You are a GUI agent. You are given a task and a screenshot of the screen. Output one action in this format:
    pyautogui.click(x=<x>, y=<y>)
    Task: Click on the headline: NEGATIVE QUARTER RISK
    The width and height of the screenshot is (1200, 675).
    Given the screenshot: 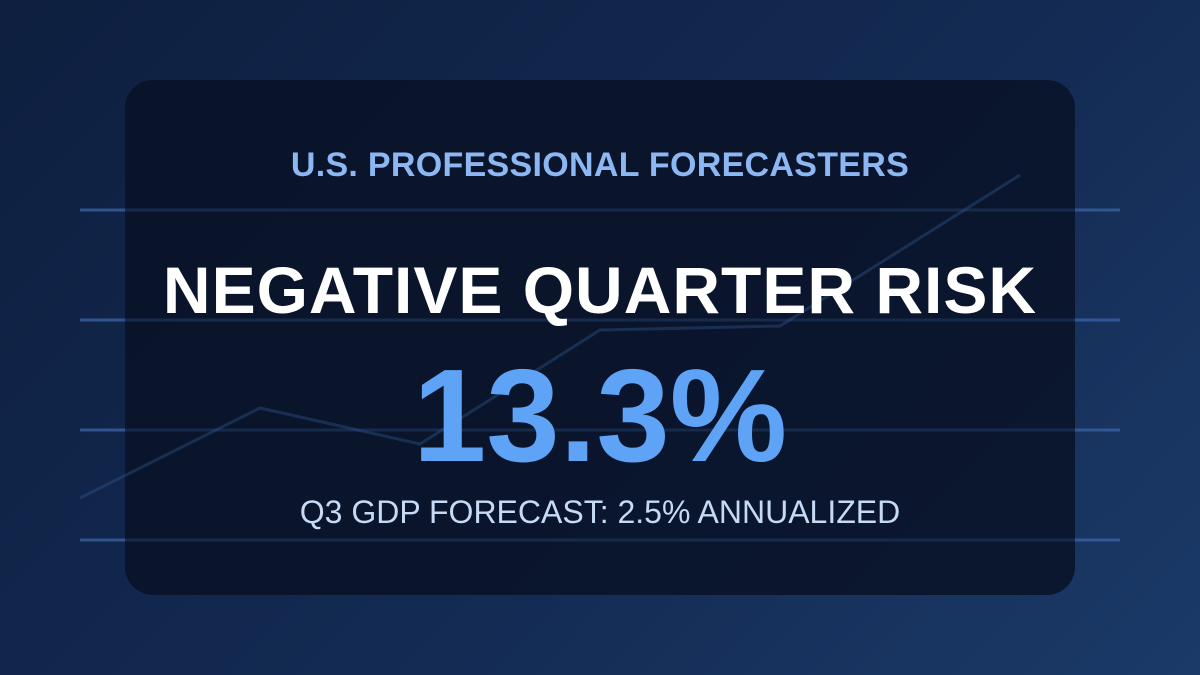 What is the action you would take?
    pyautogui.click(x=600, y=290)
    